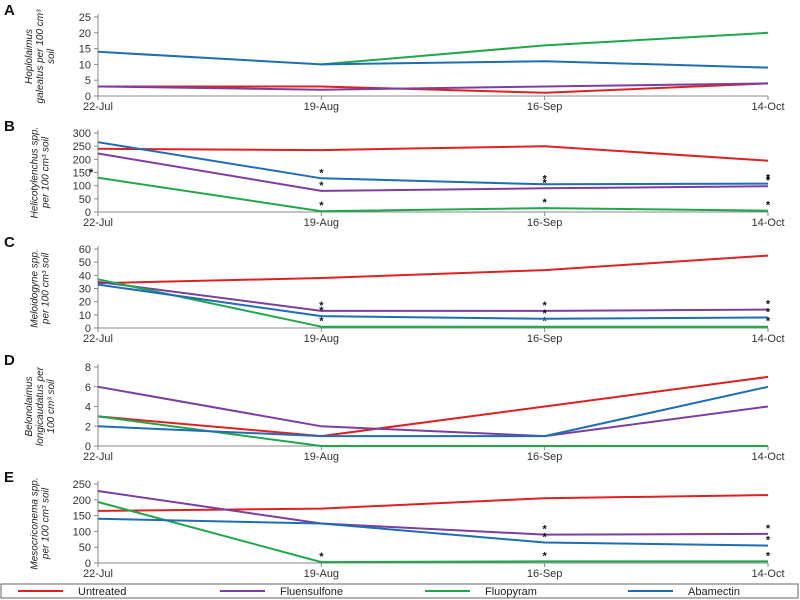  Describe the element at coordinates (72, 592) in the screenshot. I see `legend-item-untreated: Untreated` at that location.